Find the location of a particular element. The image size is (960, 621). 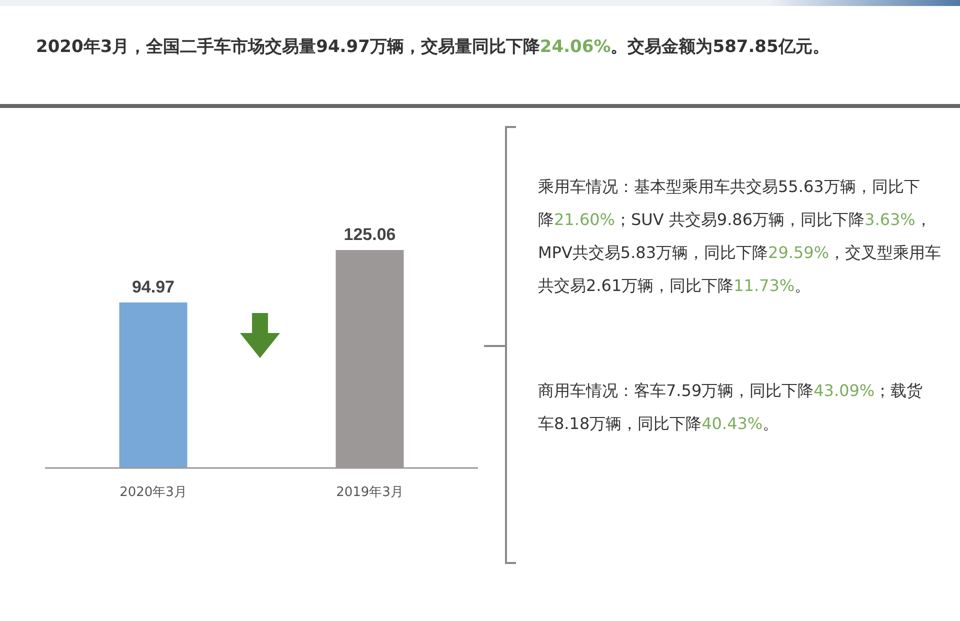

x-tick-label: 2019年3月 is located at coordinates (370, 492).